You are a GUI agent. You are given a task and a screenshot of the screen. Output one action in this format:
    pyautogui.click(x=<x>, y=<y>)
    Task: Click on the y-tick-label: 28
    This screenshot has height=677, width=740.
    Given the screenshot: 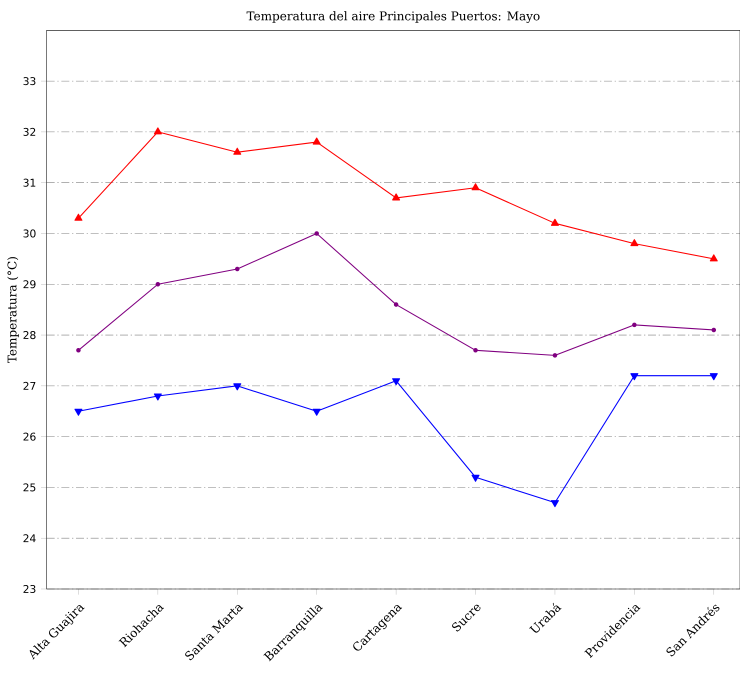 What is the action you would take?
    pyautogui.click(x=29, y=335)
    